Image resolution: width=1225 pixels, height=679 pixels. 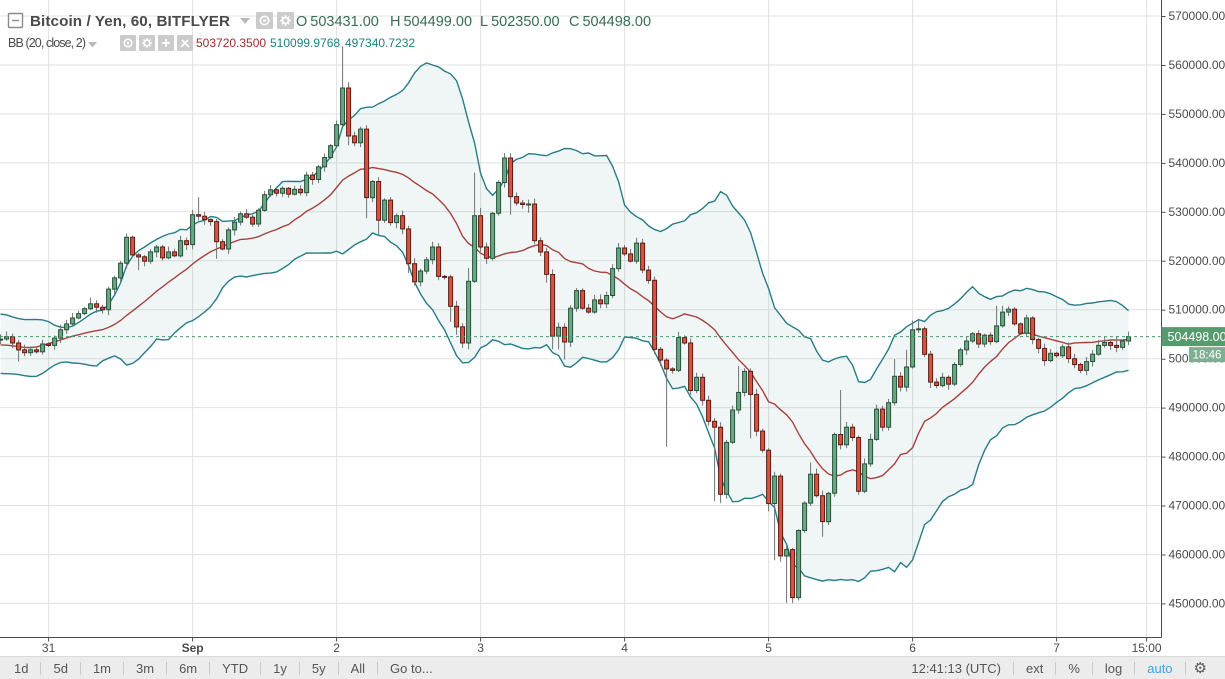 I want to click on svg-text: 3, so click(x=480, y=648).